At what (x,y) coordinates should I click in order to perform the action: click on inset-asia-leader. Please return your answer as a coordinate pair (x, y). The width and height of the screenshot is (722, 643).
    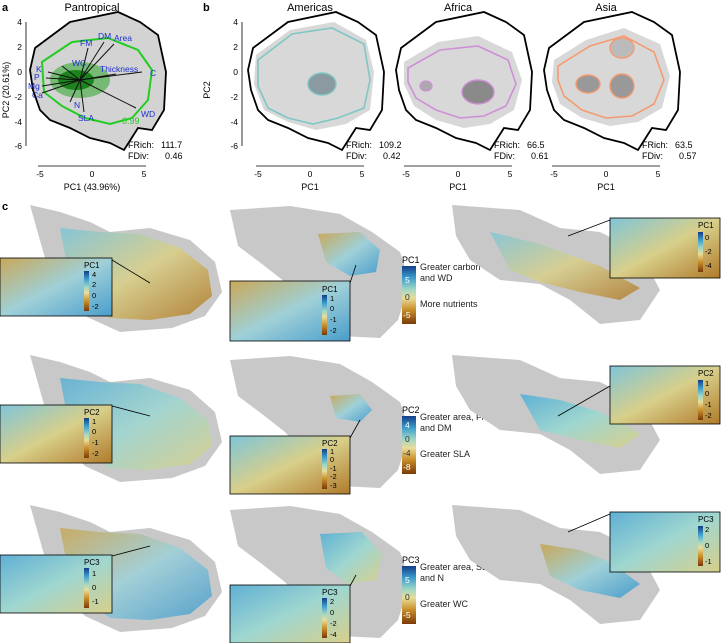
    Looking at the image, I should click on (584, 401).